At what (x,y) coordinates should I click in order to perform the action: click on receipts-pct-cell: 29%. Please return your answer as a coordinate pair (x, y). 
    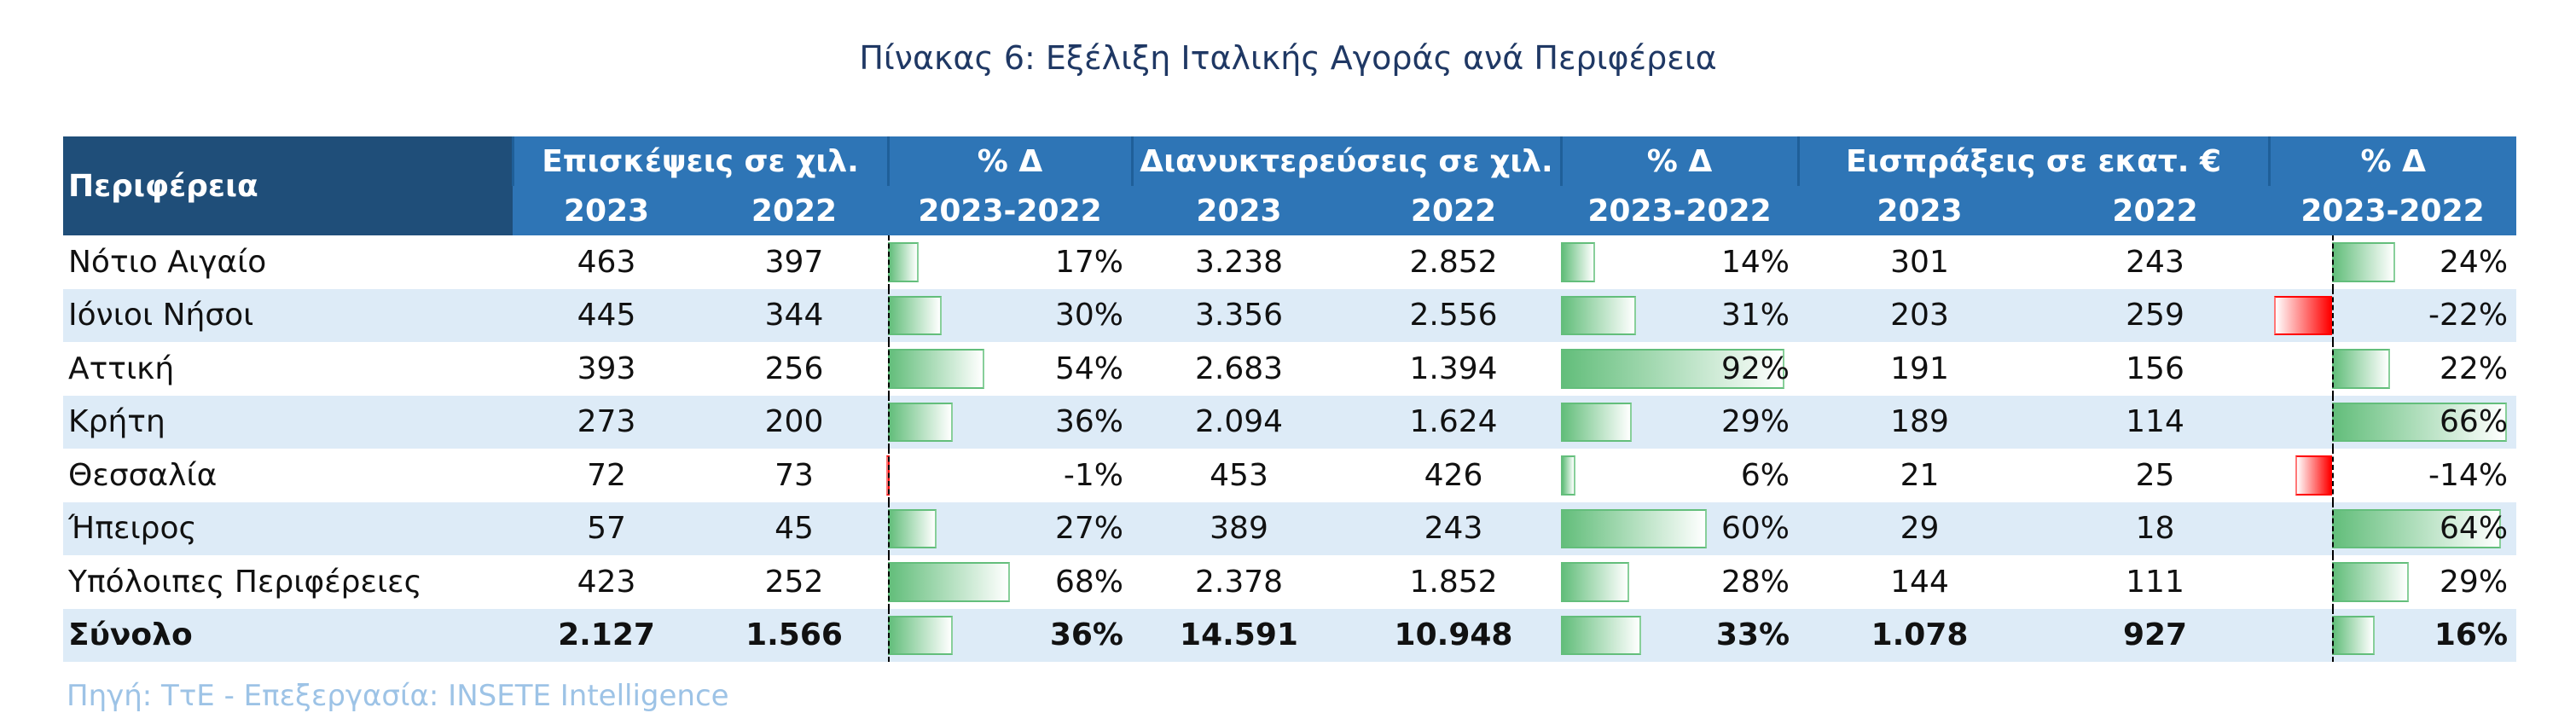
    Looking at the image, I should click on (2392, 582).